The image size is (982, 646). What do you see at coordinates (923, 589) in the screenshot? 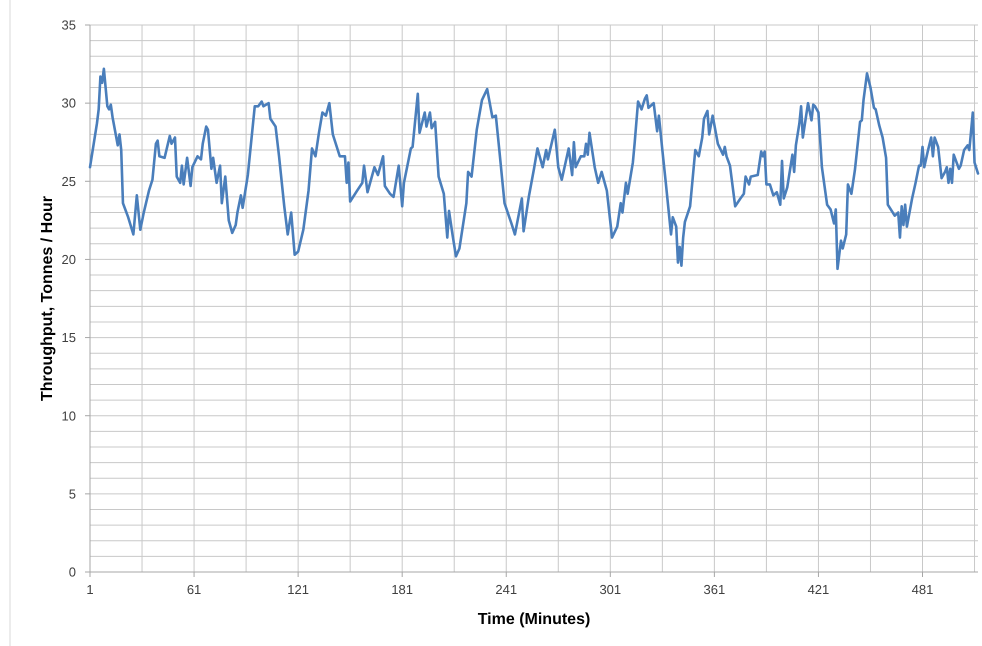
I see `x-tick-label: 481` at bounding box center [923, 589].